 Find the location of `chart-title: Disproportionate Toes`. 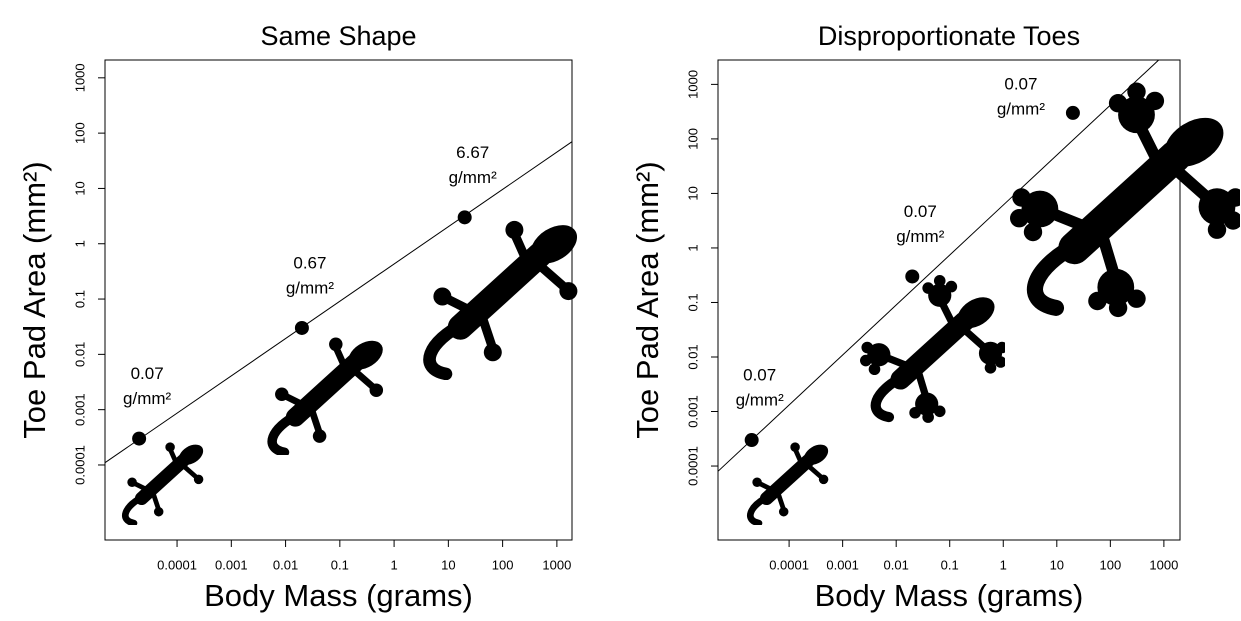

chart-title: Disproportionate Toes is located at coordinates (949, 36).